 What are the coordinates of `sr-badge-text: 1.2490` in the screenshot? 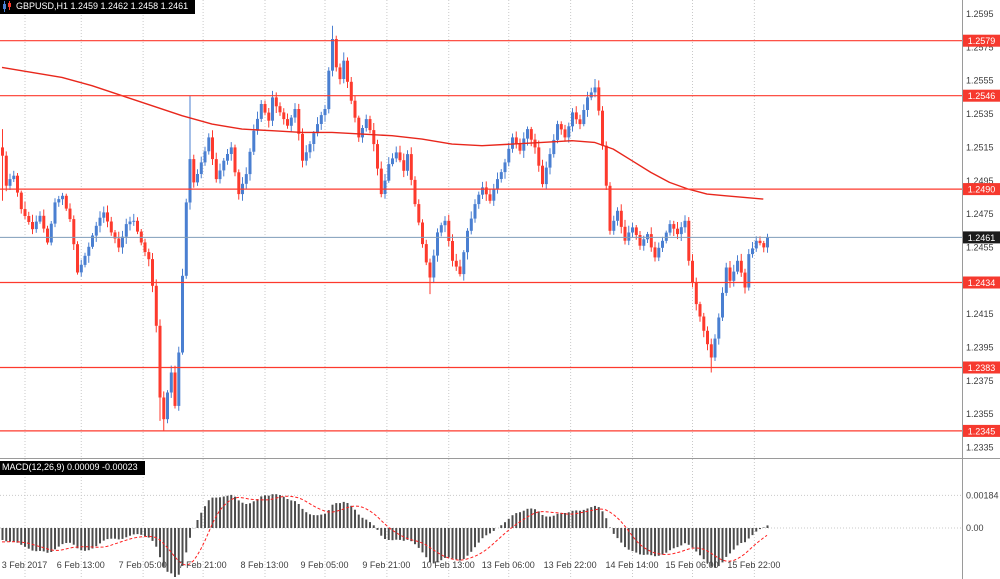 It's located at (982, 190).